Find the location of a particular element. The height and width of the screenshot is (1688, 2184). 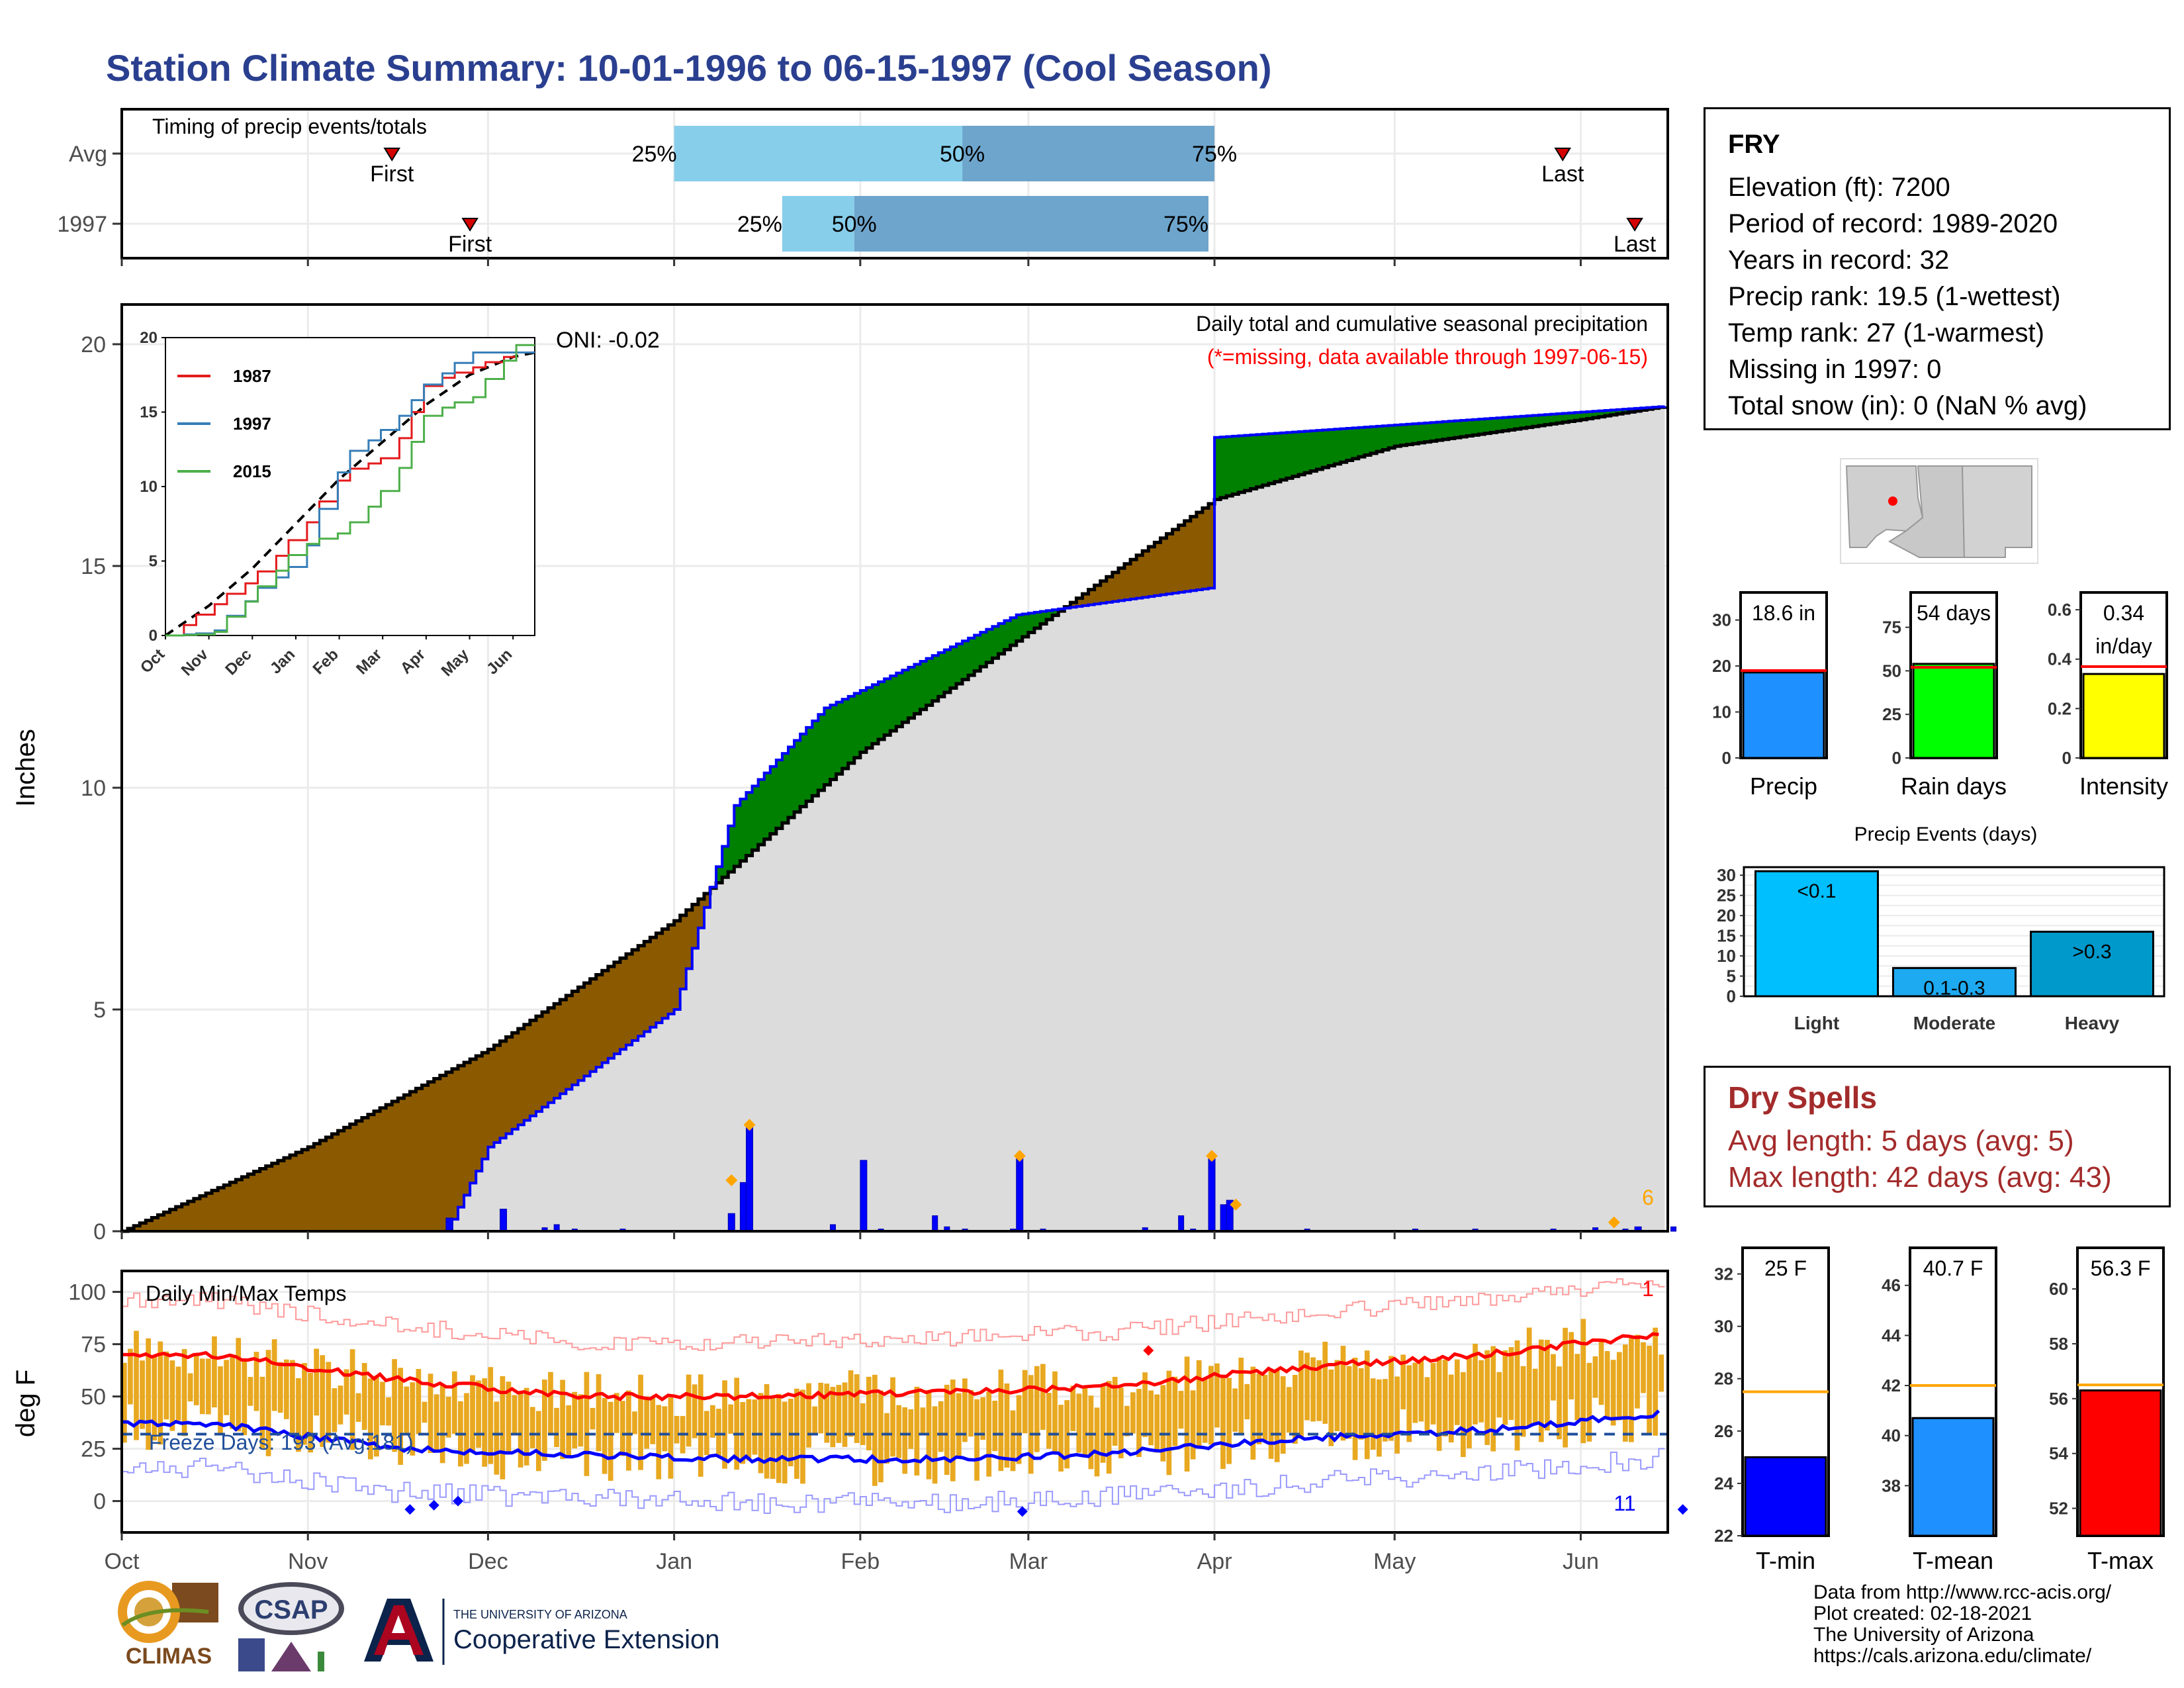

precip-ytick-label: 0 is located at coordinates (100, 1231).